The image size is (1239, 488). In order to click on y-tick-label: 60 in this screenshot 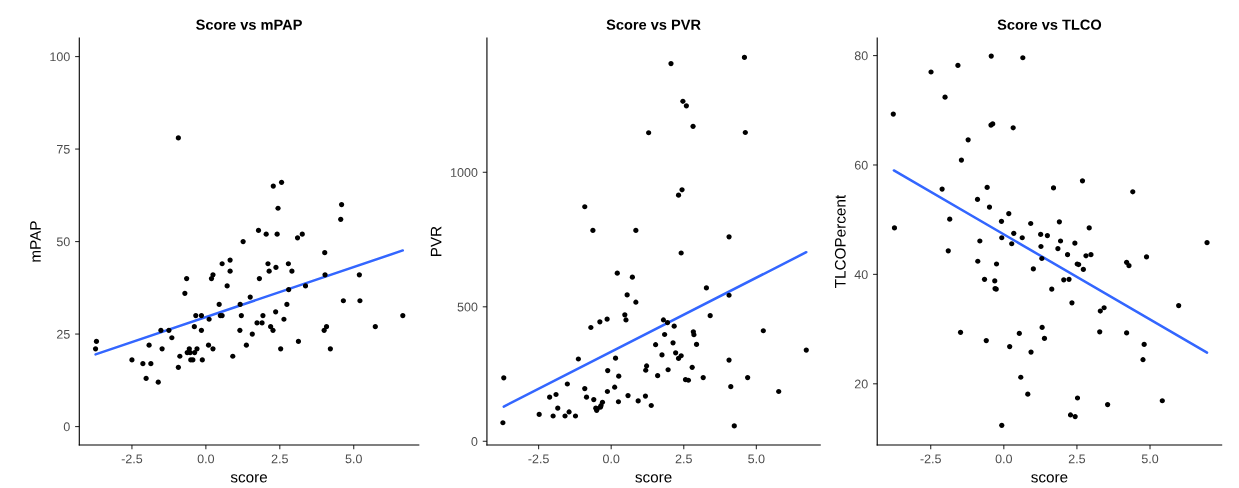, I will do `click(861, 165)`.